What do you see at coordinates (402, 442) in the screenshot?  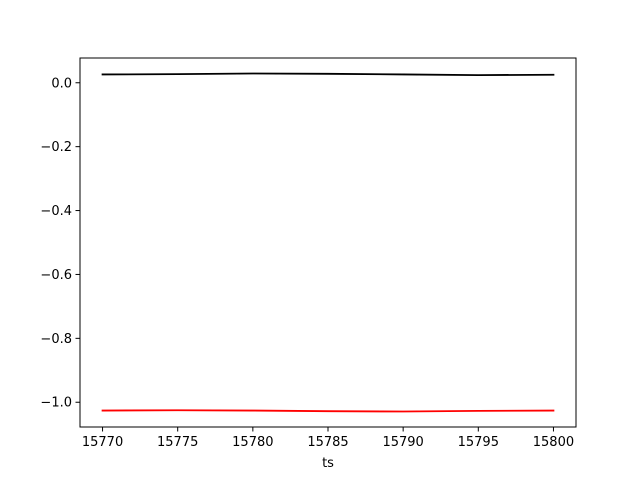 I see `x-tick-label: 15790` at bounding box center [402, 442].